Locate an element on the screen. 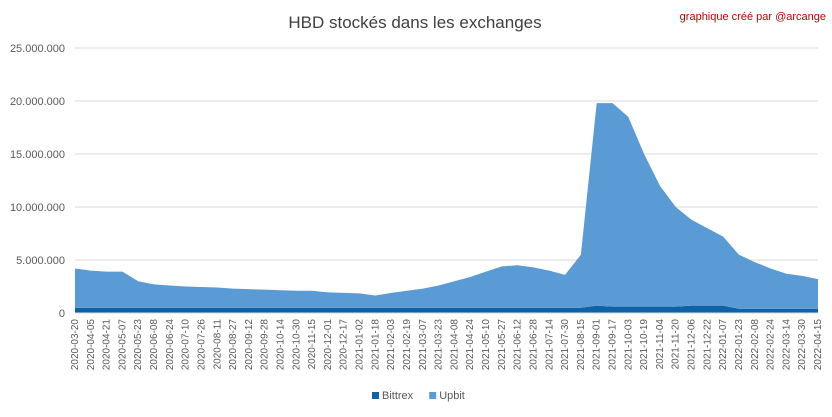 Image resolution: width=832 pixels, height=417 pixels. x-tick-label: 2020-07-10 is located at coordinates (186, 345).